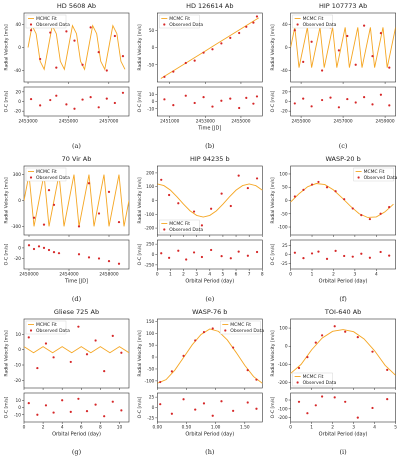 This screenshot has height=459, width=400. I want to click on residual-y-tick-label: 20, so click(285, 92).